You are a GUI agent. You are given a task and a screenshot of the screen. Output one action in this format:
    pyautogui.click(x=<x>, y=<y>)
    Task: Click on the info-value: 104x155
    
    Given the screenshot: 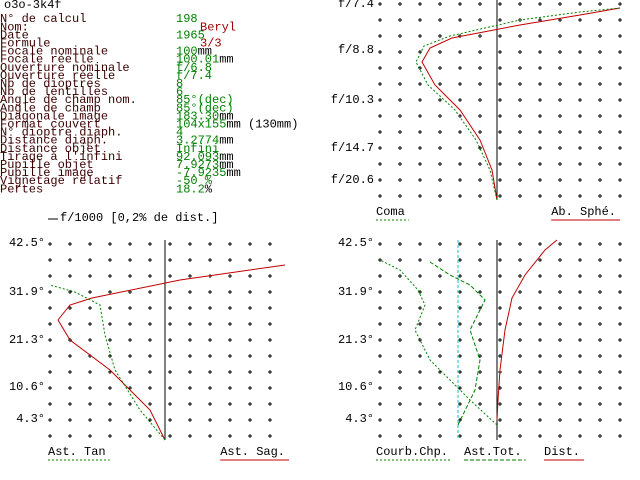 What is the action you would take?
    pyautogui.click(x=201, y=124)
    